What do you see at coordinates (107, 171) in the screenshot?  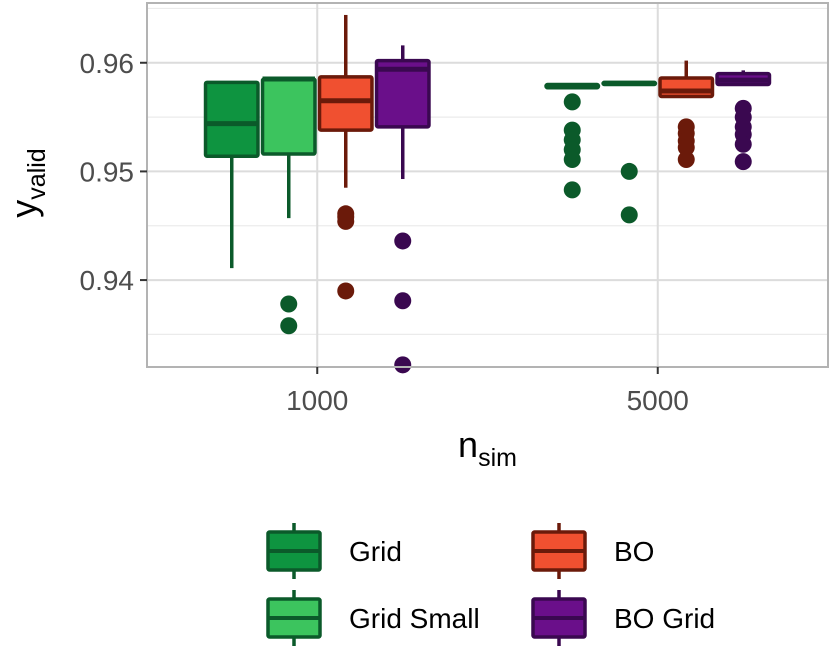 I see `y-tick-label: 0.95` at bounding box center [107, 171].